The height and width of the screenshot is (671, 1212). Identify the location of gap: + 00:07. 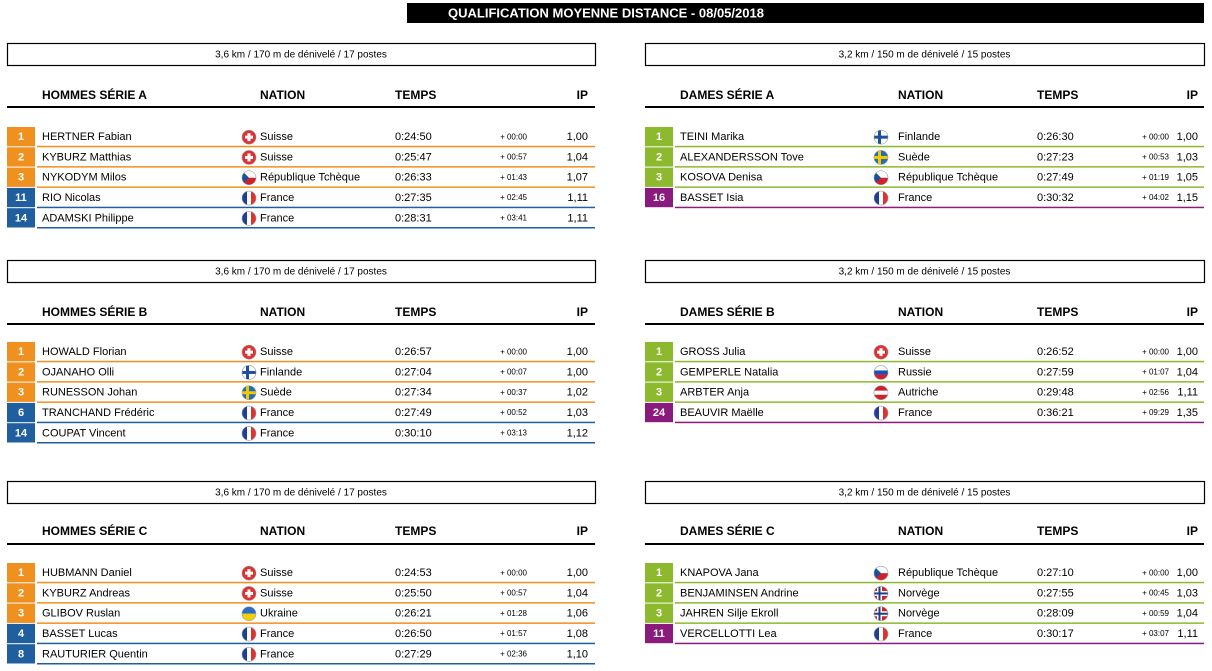
(513, 372).